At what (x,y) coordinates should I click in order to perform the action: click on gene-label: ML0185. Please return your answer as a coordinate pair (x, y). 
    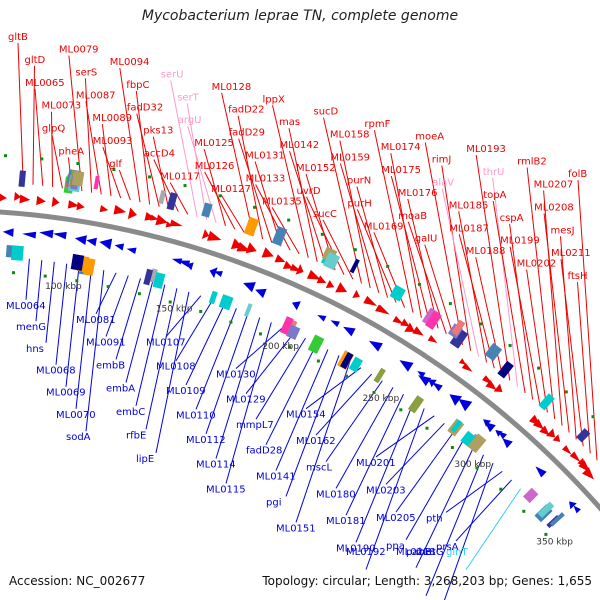
    Looking at the image, I should click on (469, 205).